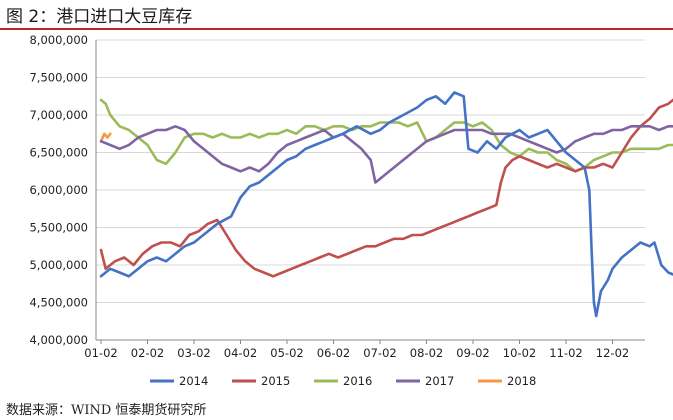 Image resolution: width=673 pixels, height=420 pixels. What do you see at coordinates (105, 137) in the screenshot?
I see `series-line-2018` at bounding box center [105, 137].